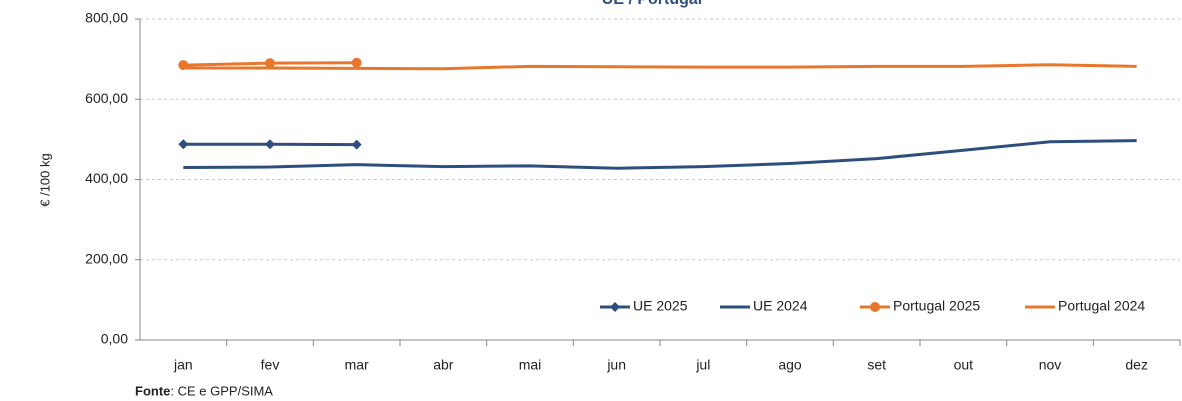  Describe the element at coordinates (106, 178) in the screenshot. I see `y-tick-label: 400,00` at that location.